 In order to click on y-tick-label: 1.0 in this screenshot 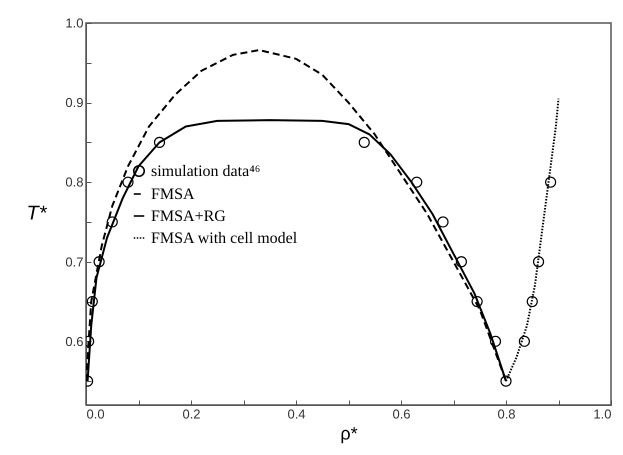, I will do `click(74, 23)`.